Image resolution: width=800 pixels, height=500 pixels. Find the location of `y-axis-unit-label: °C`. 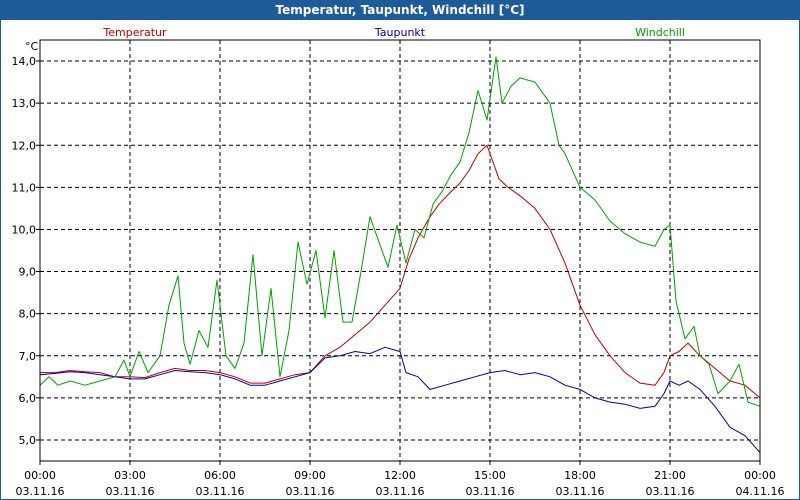

y-axis-unit-label: °C is located at coordinates (32, 46).